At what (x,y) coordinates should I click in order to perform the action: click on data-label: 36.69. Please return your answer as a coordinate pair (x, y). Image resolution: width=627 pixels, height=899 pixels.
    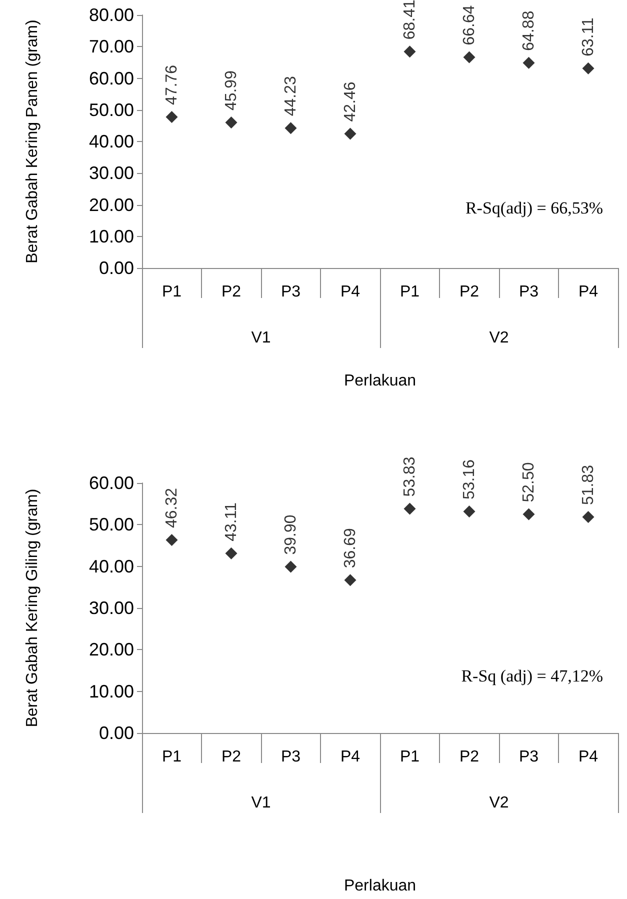
    Looking at the image, I should click on (350, 548).